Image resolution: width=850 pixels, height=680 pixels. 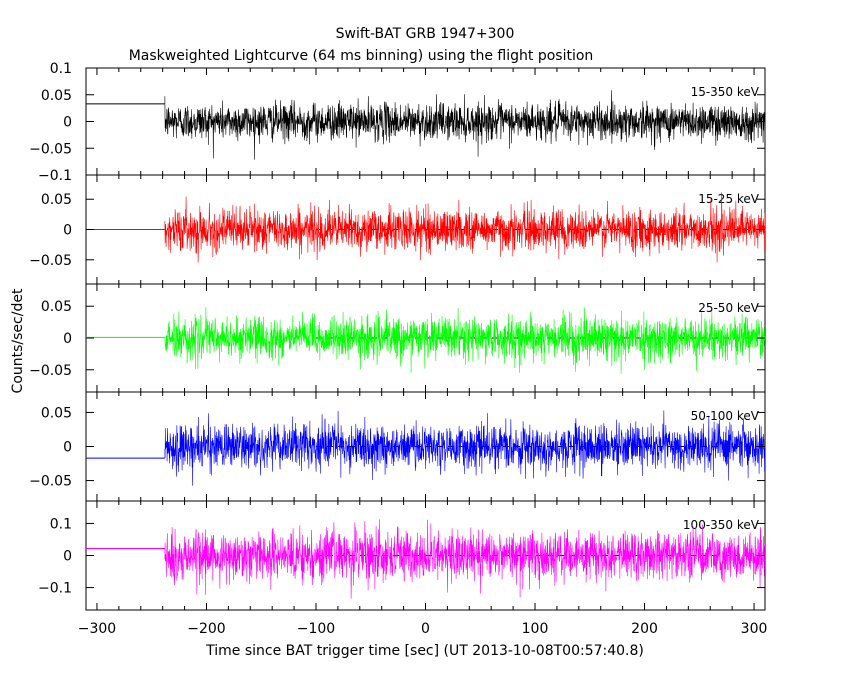 I want to click on x-tick-label: −200, so click(x=206, y=629).